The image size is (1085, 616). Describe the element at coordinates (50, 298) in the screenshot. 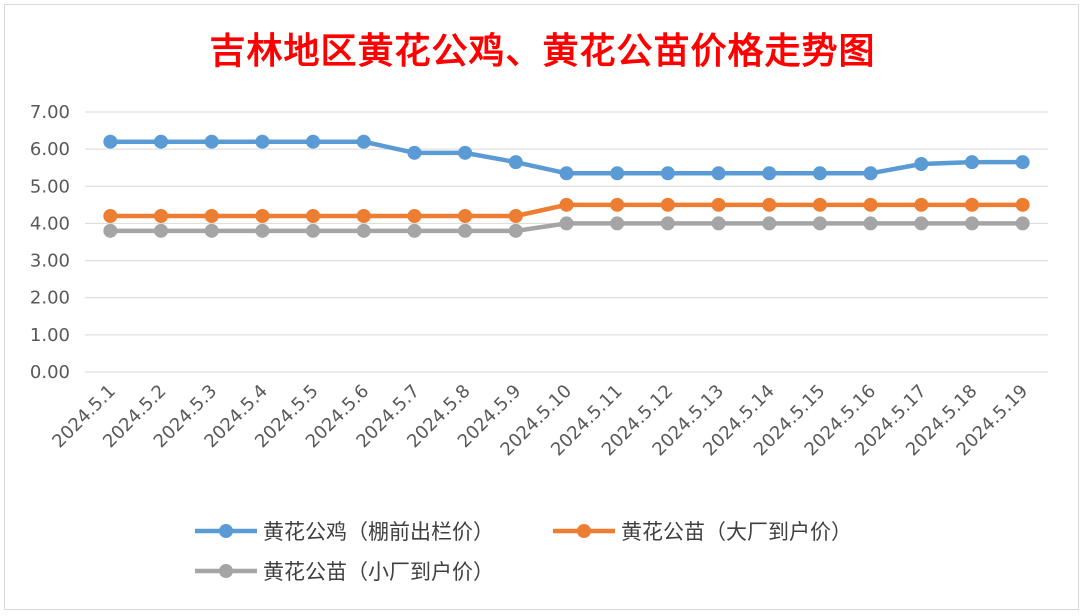

I see `y-tick-label: 2.00` at that location.